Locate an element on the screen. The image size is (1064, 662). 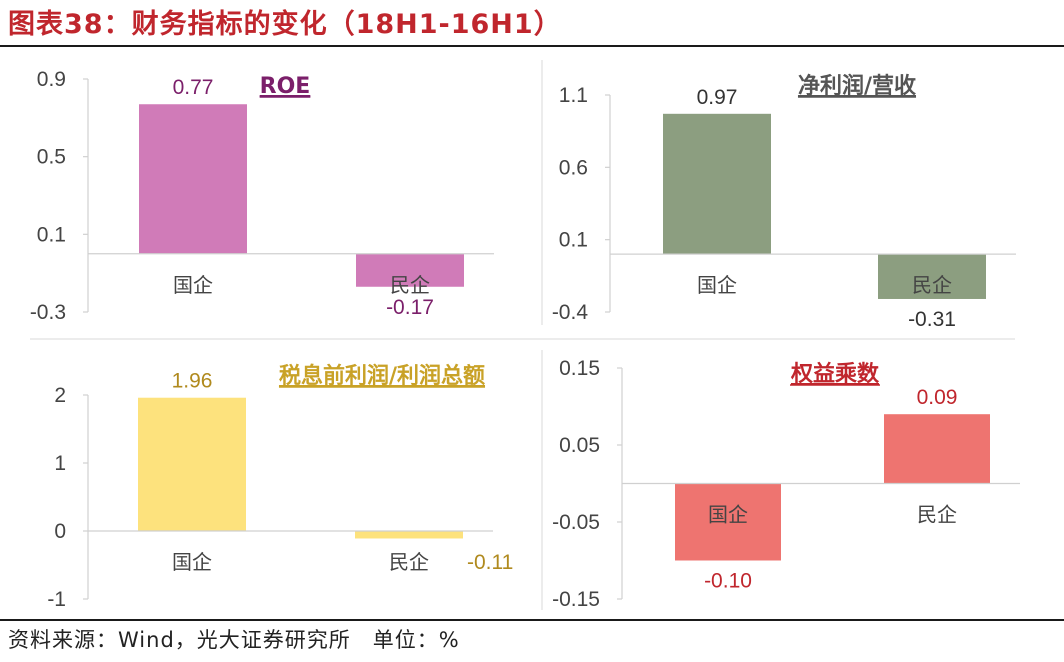
data-label: -0.17 is located at coordinates (410, 307).